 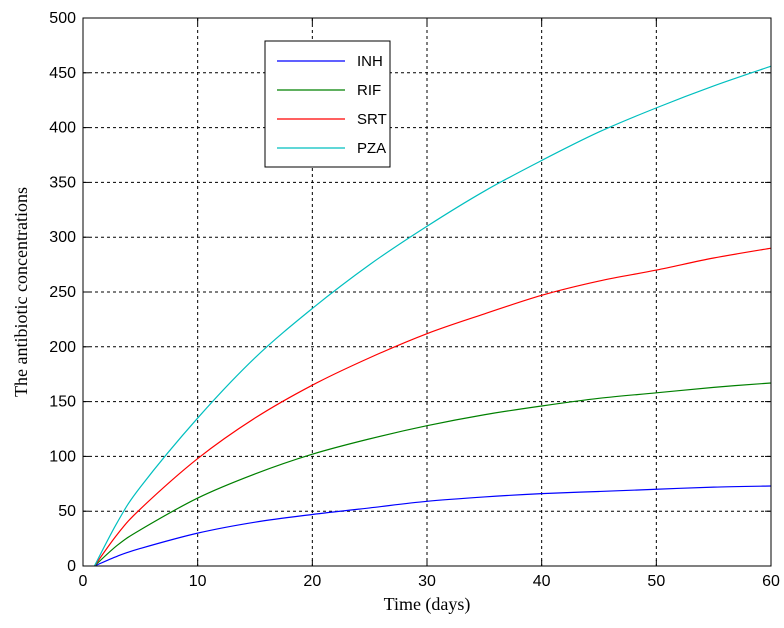 What do you see at coordinates (427, 604) in the screenshot?
I see `x-axis-label: Time (days)` at bounding box center [427, 604].